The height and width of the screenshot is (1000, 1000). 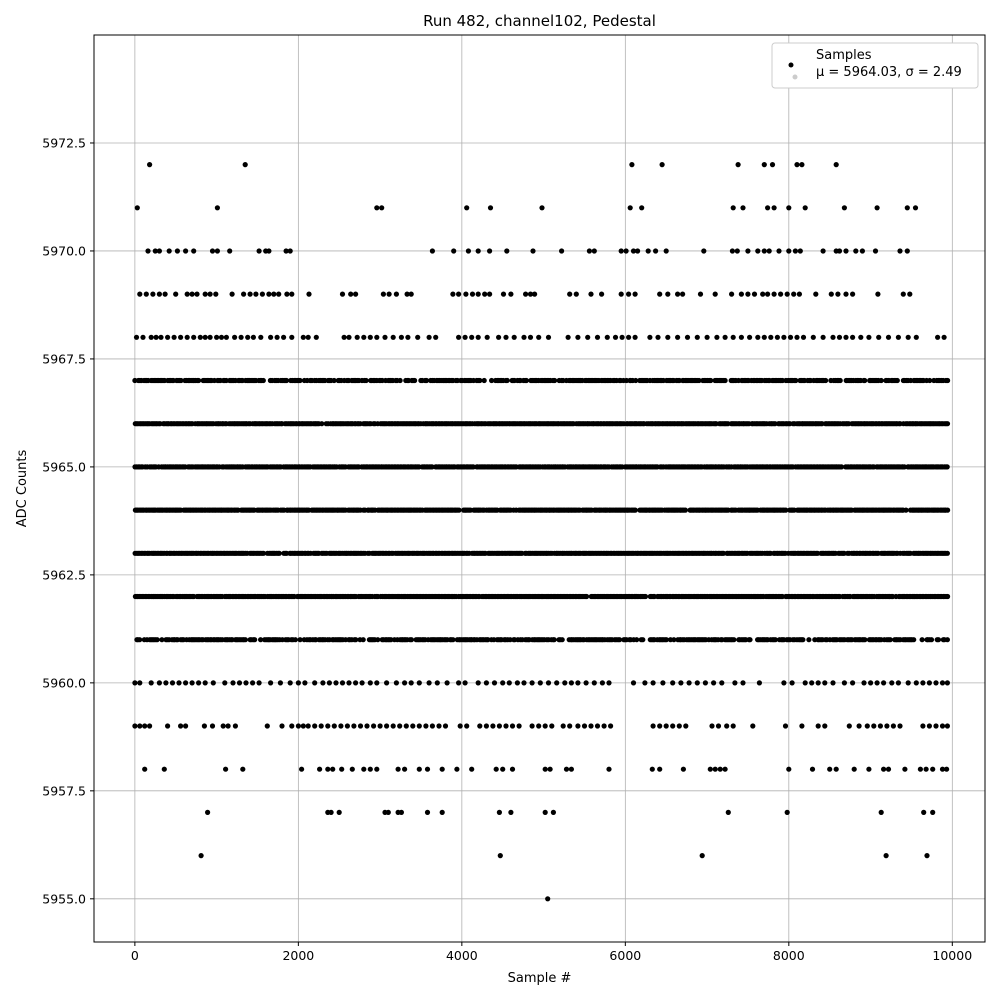 I want to click on y-tick-label: 5965.0, so click(x=64, y=466).